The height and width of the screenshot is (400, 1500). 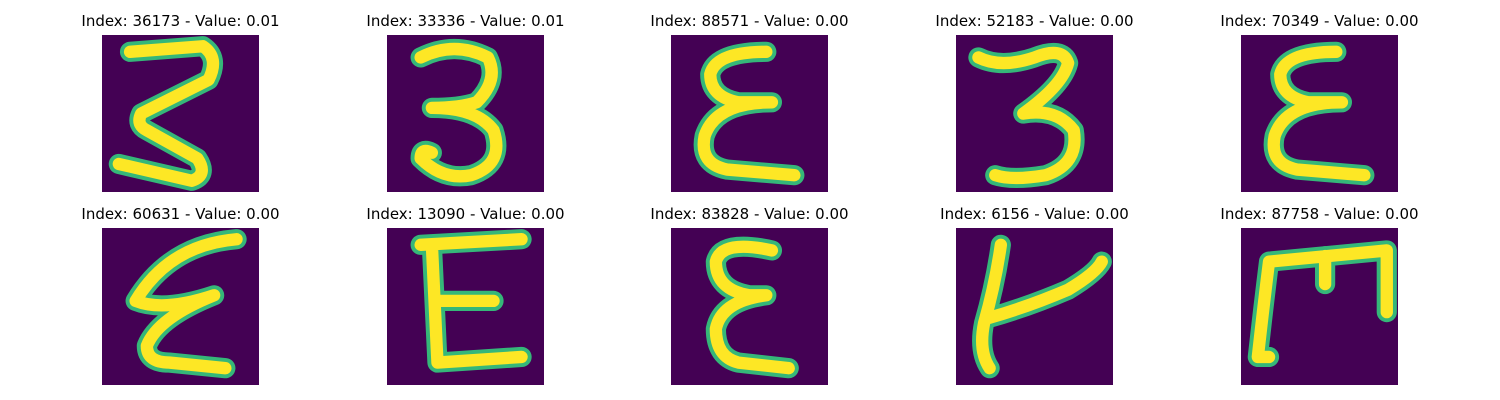 I want to click on panel-title: Index: 33336 - Value: 0.01, so click(x=466, y=21).